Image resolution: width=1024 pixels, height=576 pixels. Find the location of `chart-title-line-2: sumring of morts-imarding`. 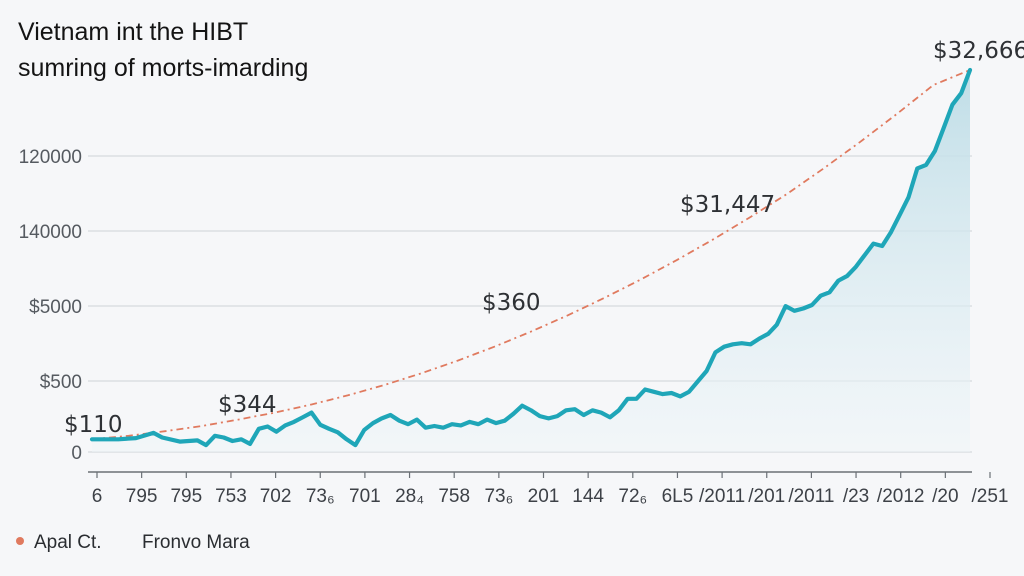

chart-title-line-2: sumring of morts-imarding is located at coordinates (163, 68).